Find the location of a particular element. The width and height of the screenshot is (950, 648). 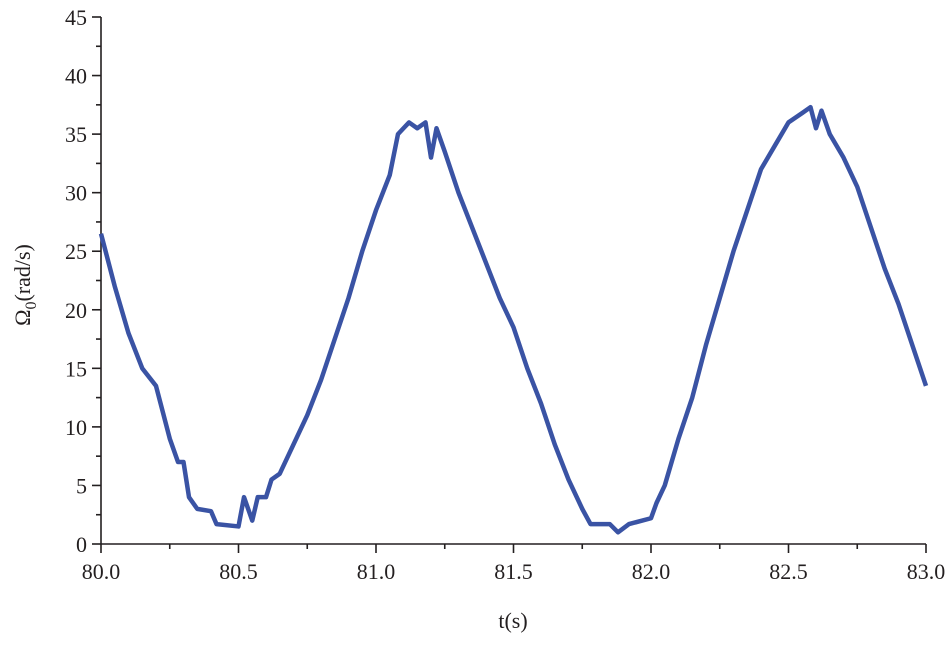

x-tick-label: 81.0 is located at coordinates (376, 571).